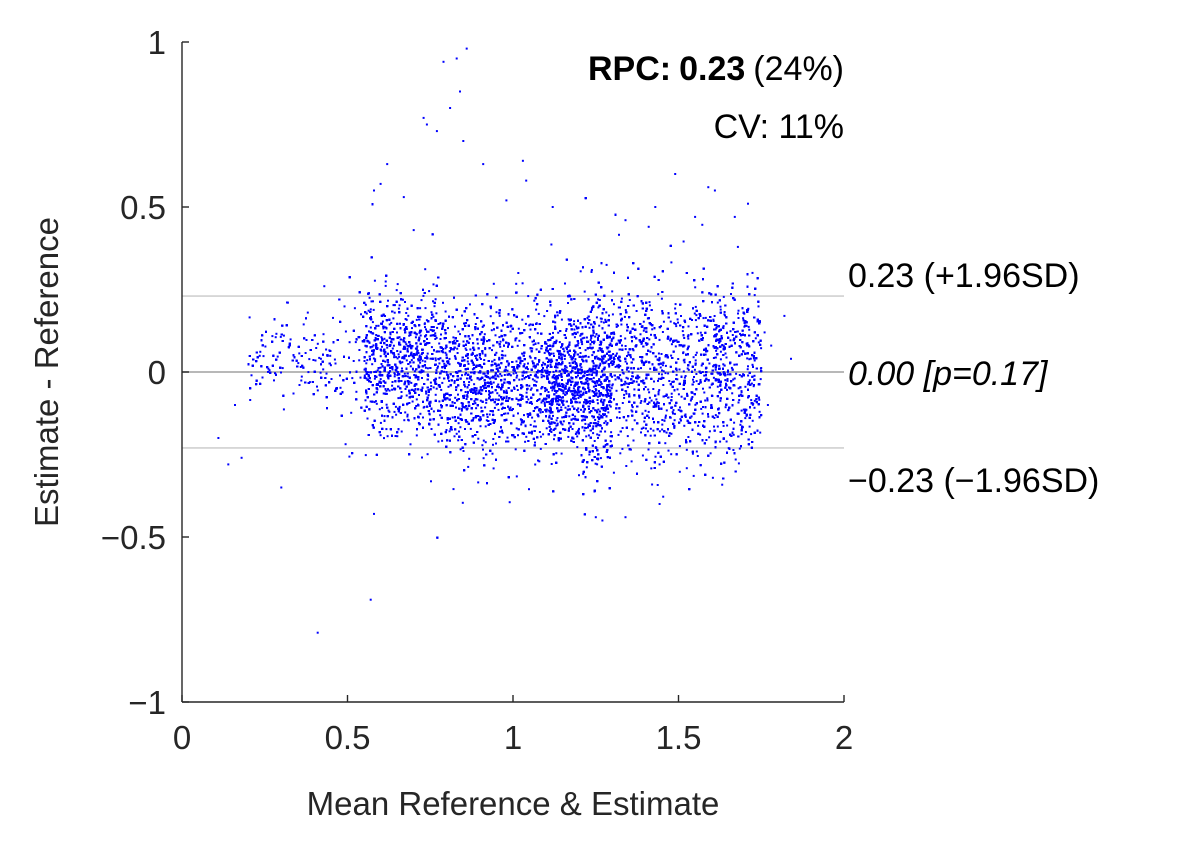 The image size is (1203, 845). I want to click on reference-lines, so click(513, 372).